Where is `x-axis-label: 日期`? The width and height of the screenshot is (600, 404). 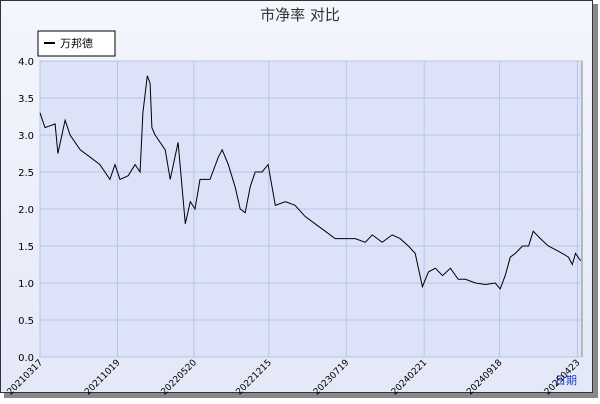
x-axis-label: 日期 is located at coordinates (566, 380).